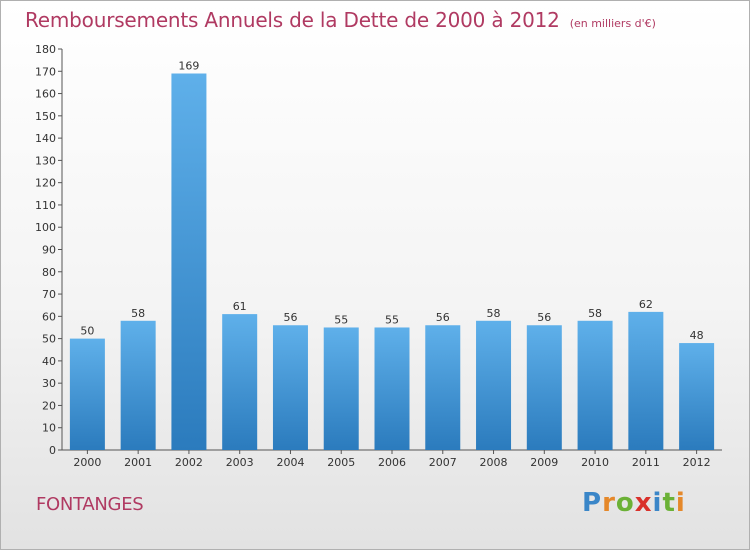 Image resolution: width=750 pixels, height=550 pixels. What do you see at coordinates (494, 462) in the screenshot?
I see `x-tick-label-2008: 2008` at bounding box center [494, 462].